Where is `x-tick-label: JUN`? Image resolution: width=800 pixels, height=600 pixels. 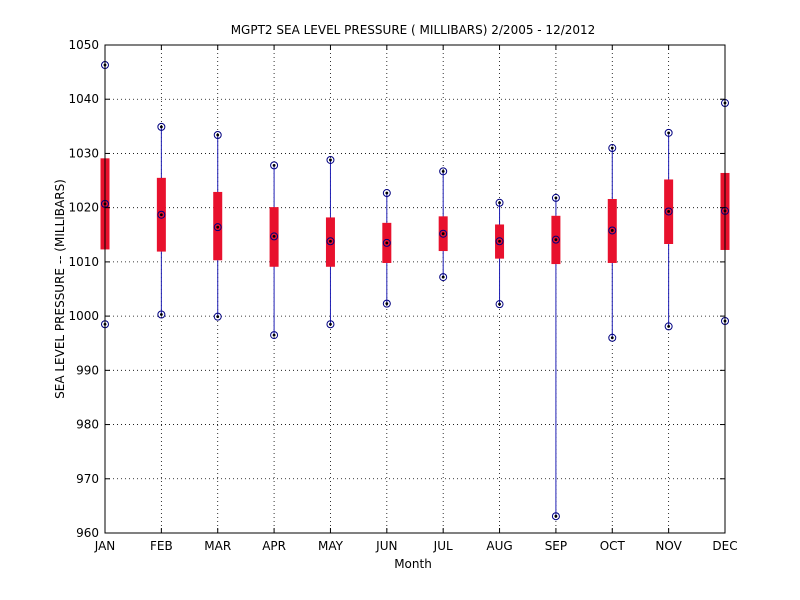
x-tick-label: JUN is located at coordinates (386, 546).